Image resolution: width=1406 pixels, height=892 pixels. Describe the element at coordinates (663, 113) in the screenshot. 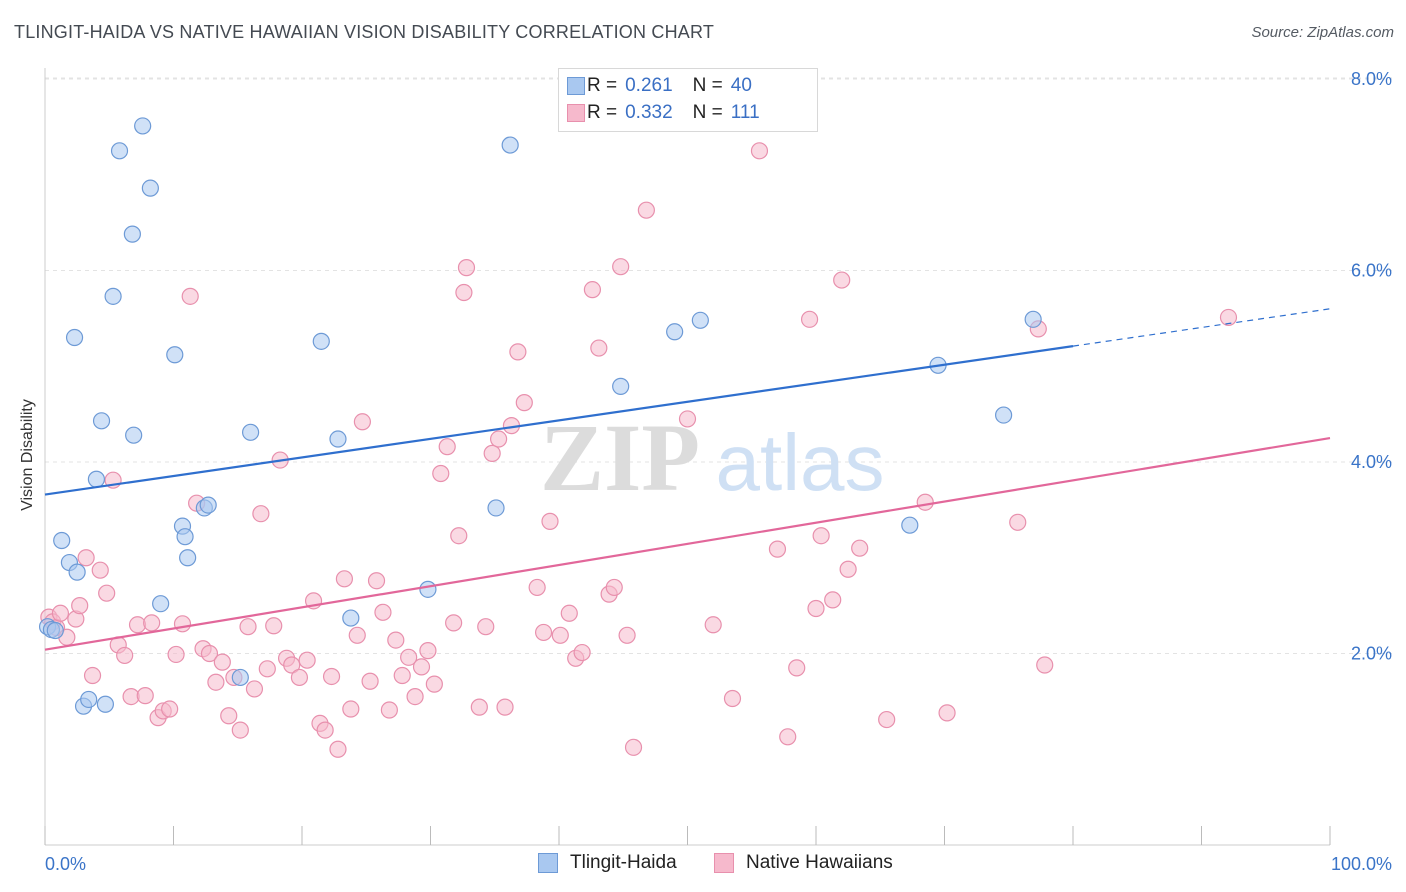

I see `legend-row-native-hawaiians: R = 0.332 N = 111` at that location.